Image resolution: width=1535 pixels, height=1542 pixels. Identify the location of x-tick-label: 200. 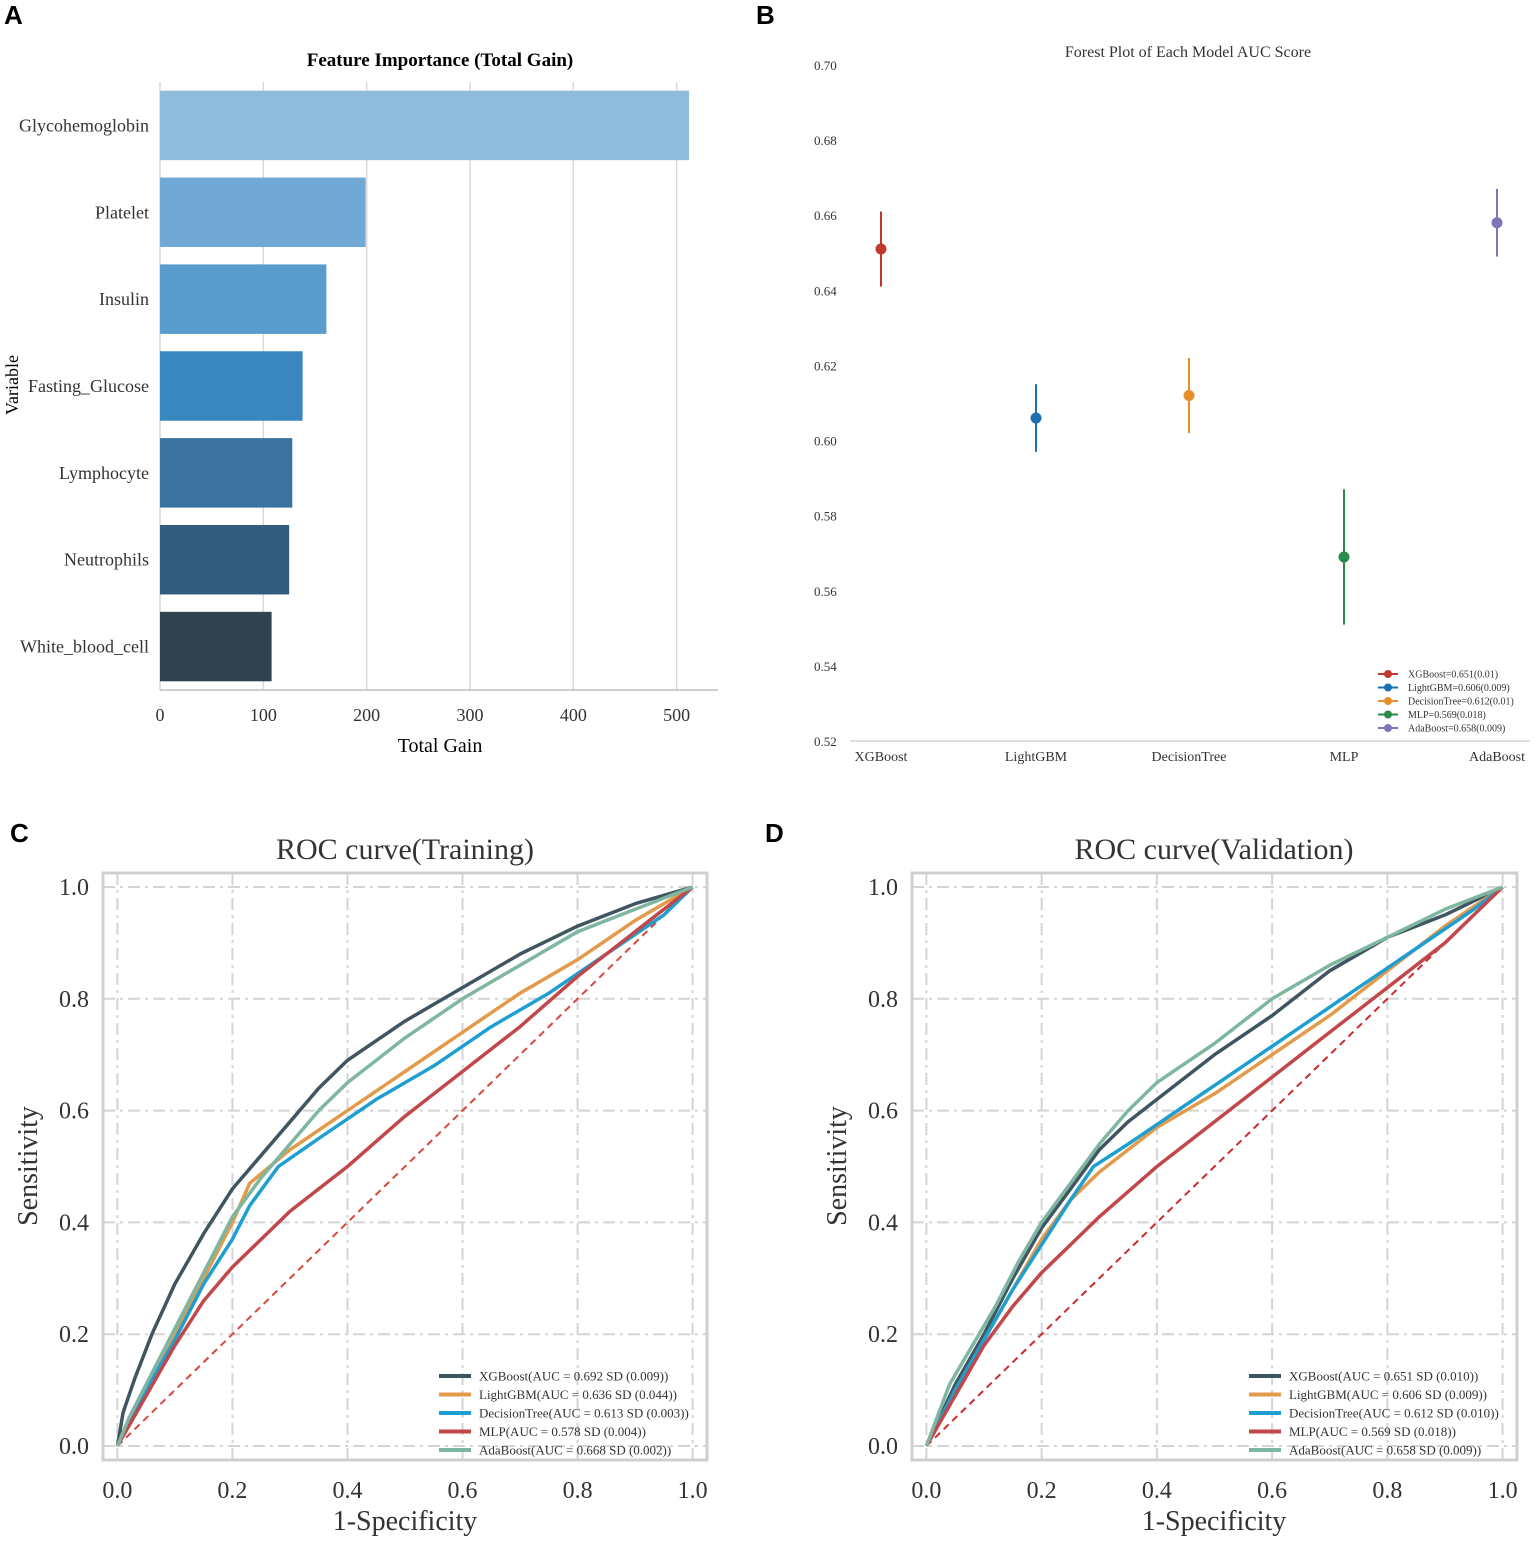
(366, 715).